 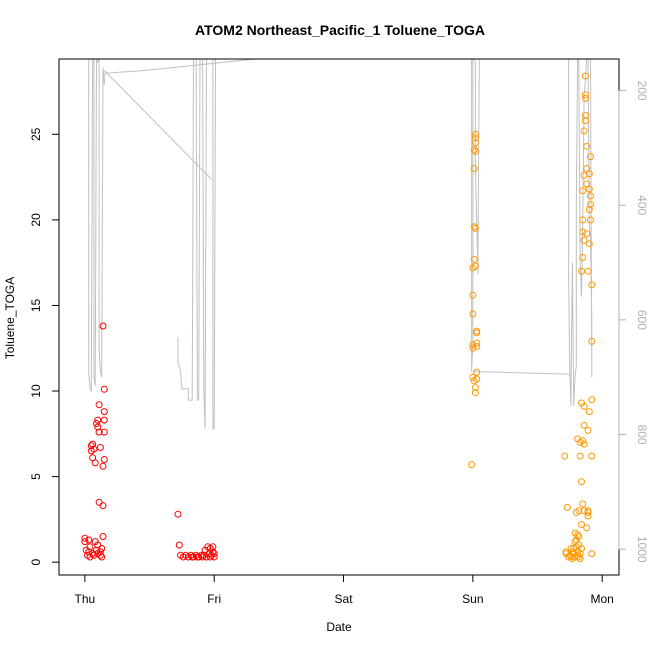 I want to click on y-right-tick-label: 800, so click(x=642, y=435).